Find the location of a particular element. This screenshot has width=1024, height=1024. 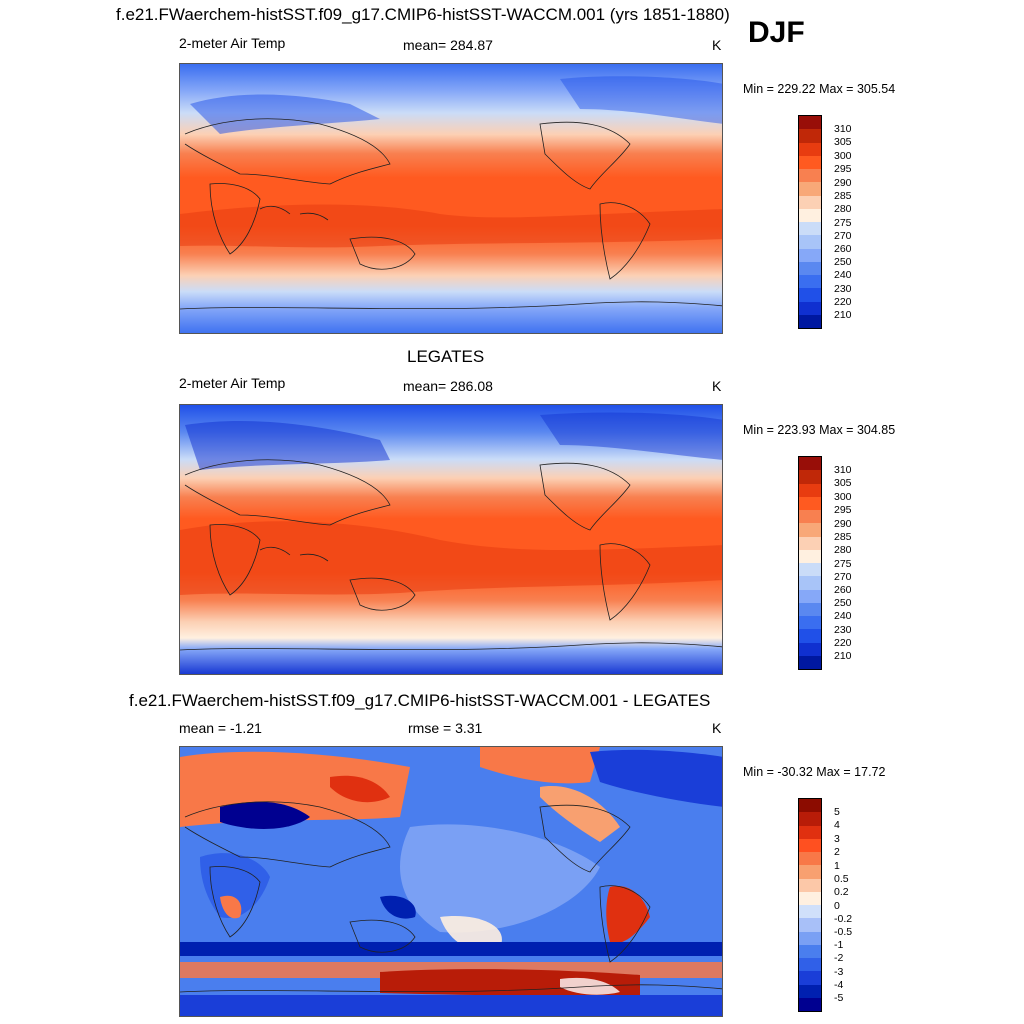

temperature-map-obs is located at coordinates (451, 539).